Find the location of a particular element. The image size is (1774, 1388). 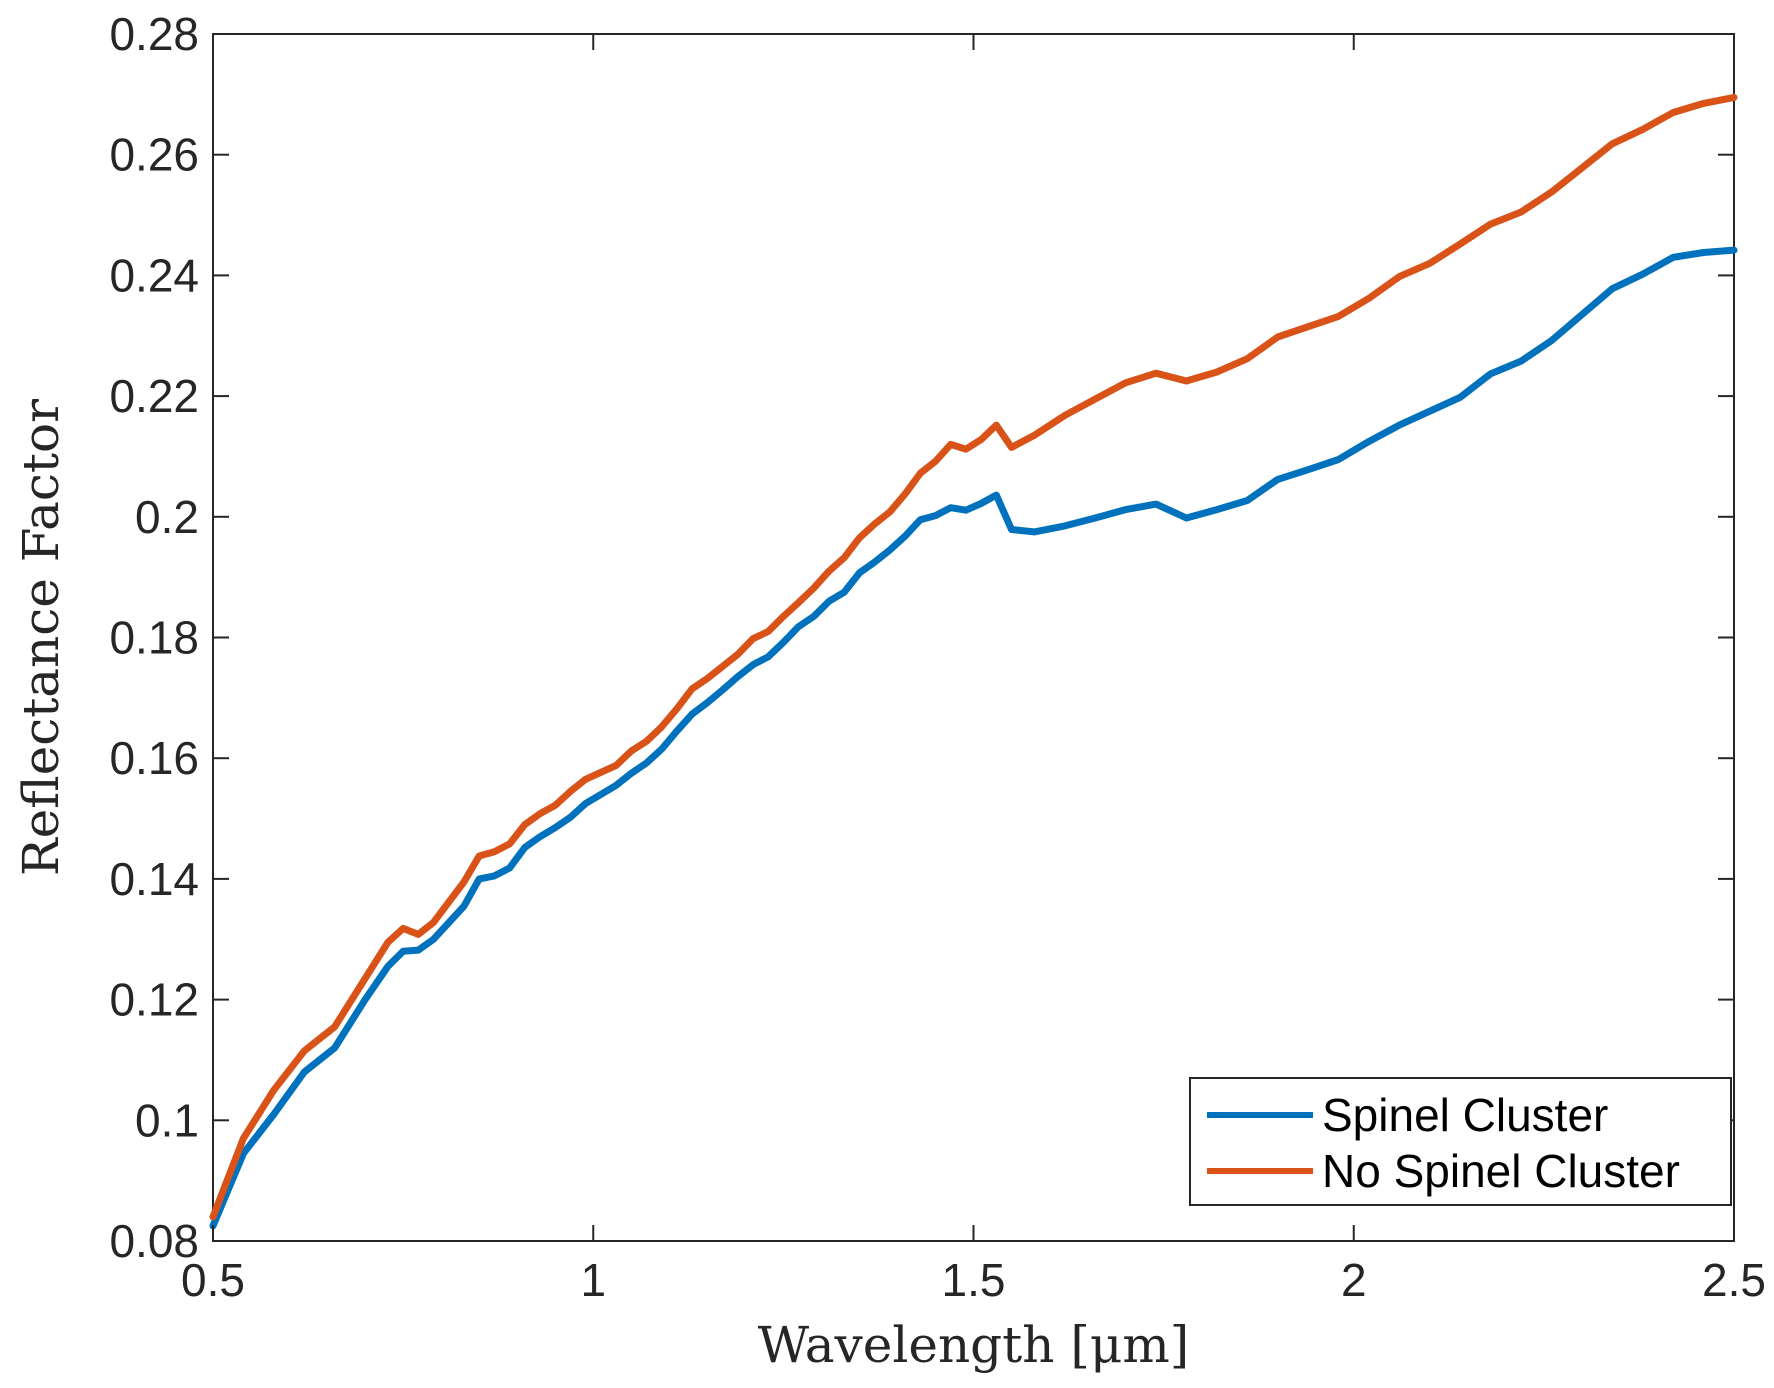

y-tick-label: 0.22 is located at coordinates (154, 396).